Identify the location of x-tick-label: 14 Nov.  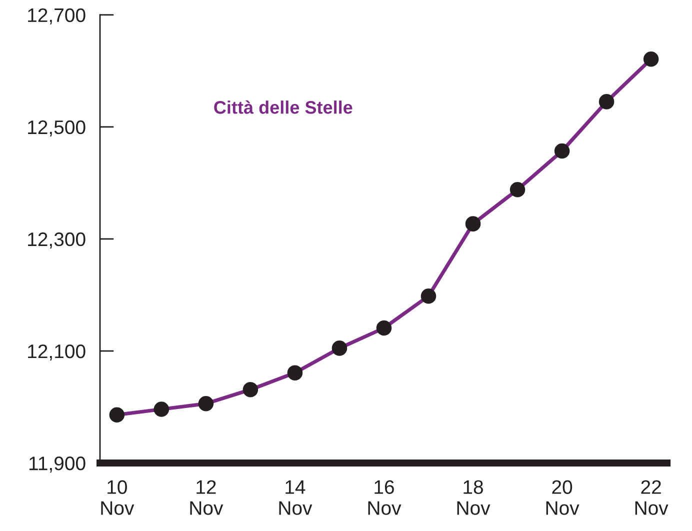
(295, 497).